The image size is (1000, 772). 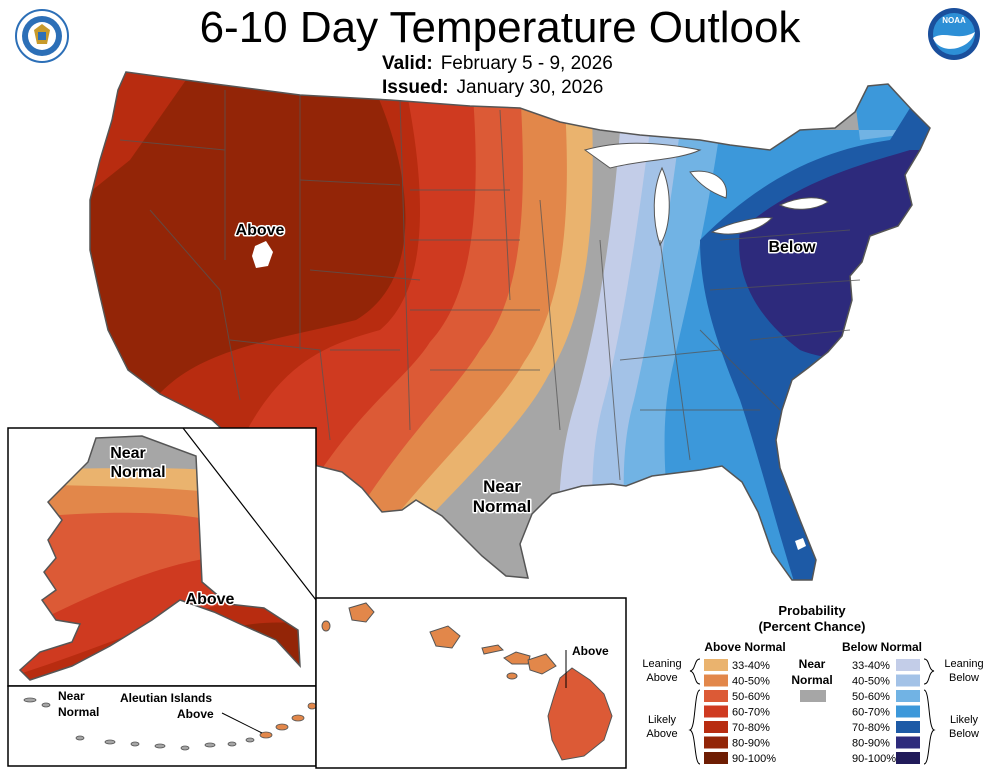 I want to click on legend-leaning-above-2: Above, so click(x=661, y=678).